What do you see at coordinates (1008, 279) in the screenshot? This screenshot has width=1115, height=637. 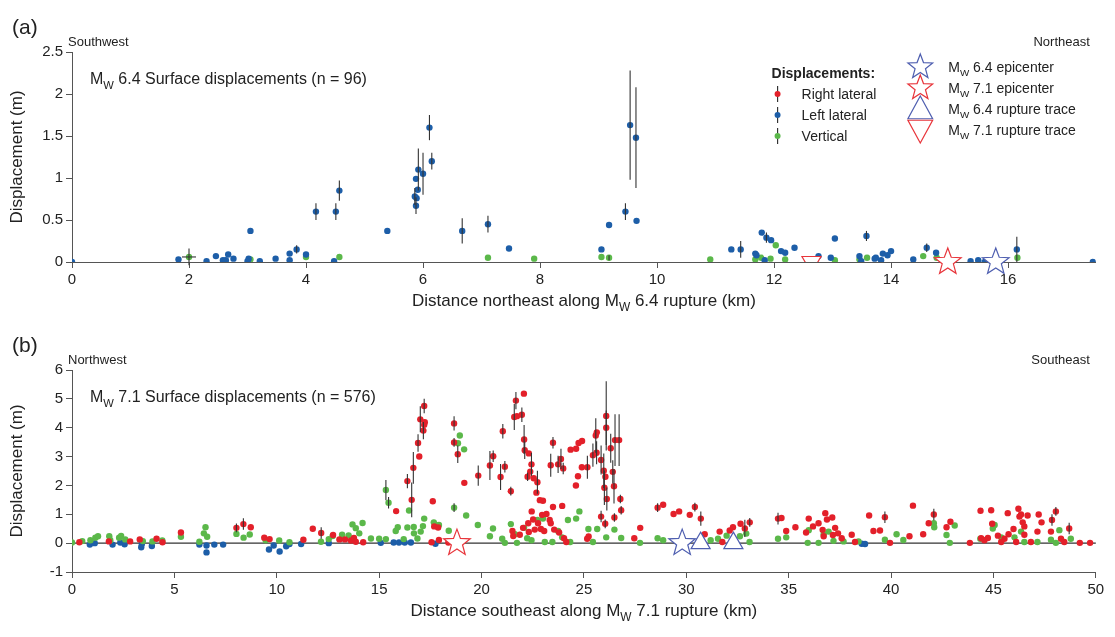 I see `x-tick-label: 16` at bounding box center [1008, 279].